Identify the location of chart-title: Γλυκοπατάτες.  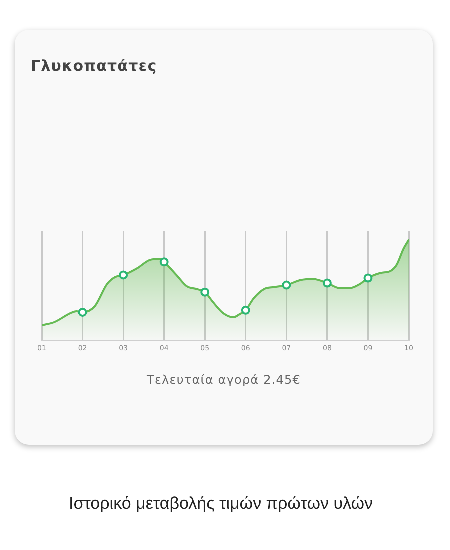
(94, 66).